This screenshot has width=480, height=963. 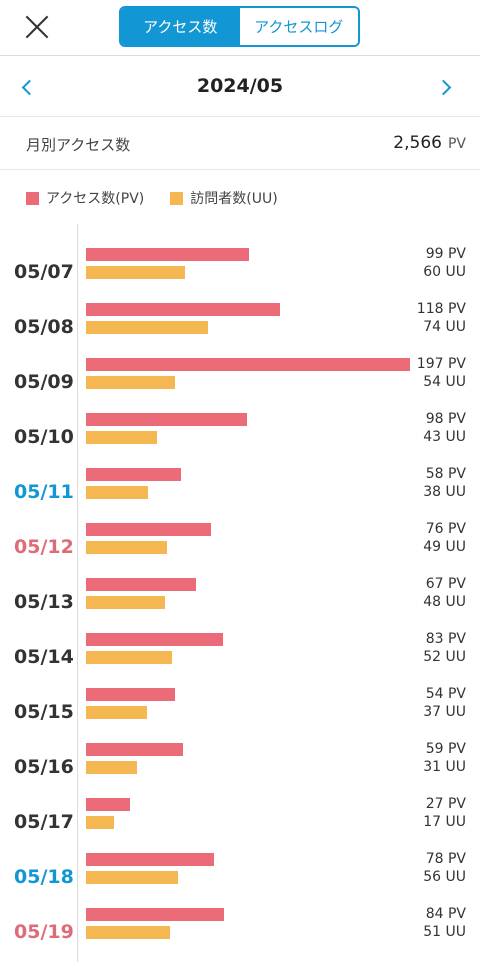 What do you see at coordinates (240, 494) in the screenshot?
I see `chart-row: 05/11 58 PV 38 UU` at bounding box center [240, 494].